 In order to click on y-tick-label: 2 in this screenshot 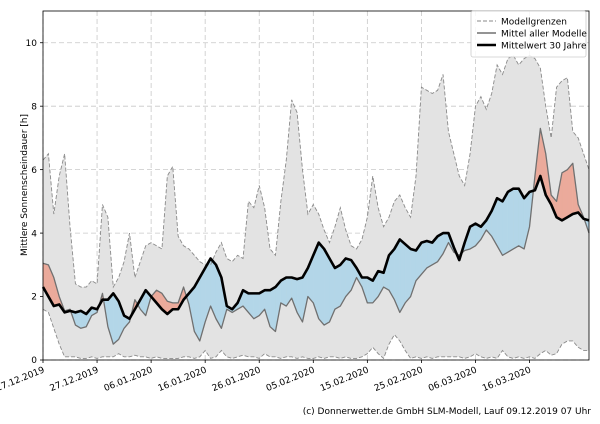, I will do `click(34, 298)`.